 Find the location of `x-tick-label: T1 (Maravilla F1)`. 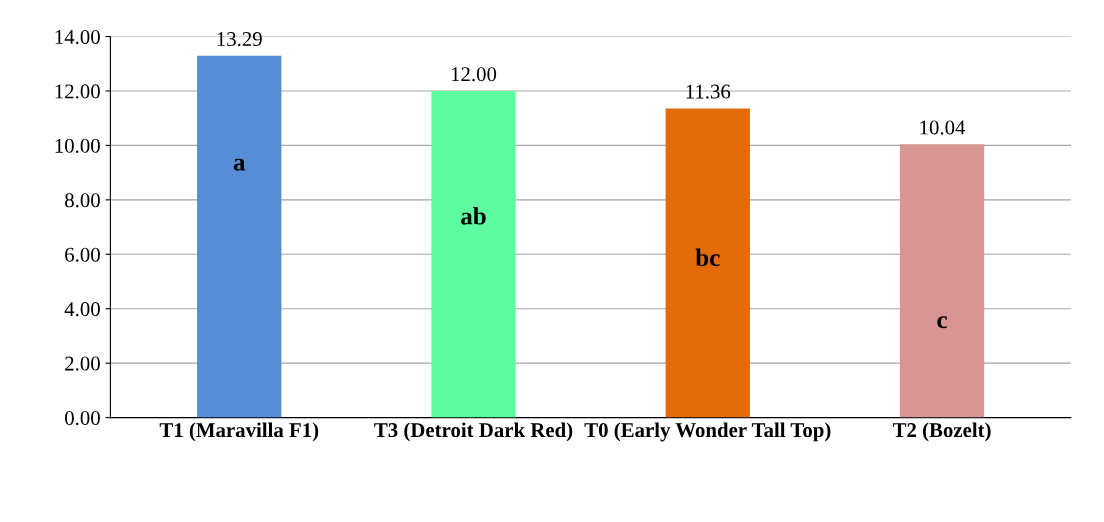

x-tick-label: T1 (Maravilla F1) is located at coordinates (239, 432).